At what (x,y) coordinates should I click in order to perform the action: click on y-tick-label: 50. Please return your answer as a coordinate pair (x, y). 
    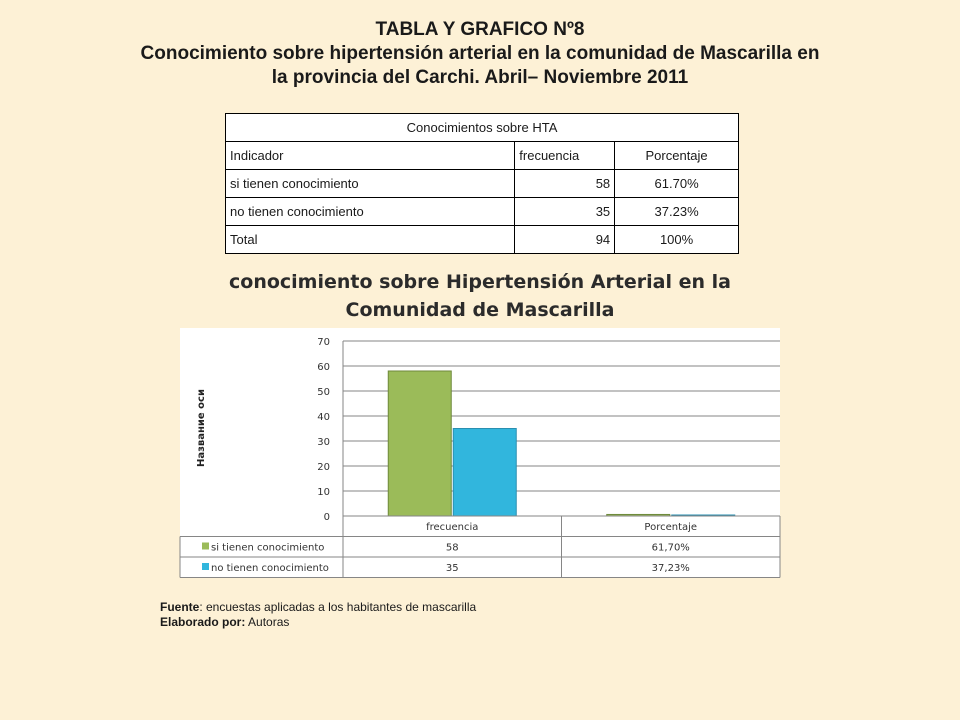
    Looking at the image, I should click on (323, 392).